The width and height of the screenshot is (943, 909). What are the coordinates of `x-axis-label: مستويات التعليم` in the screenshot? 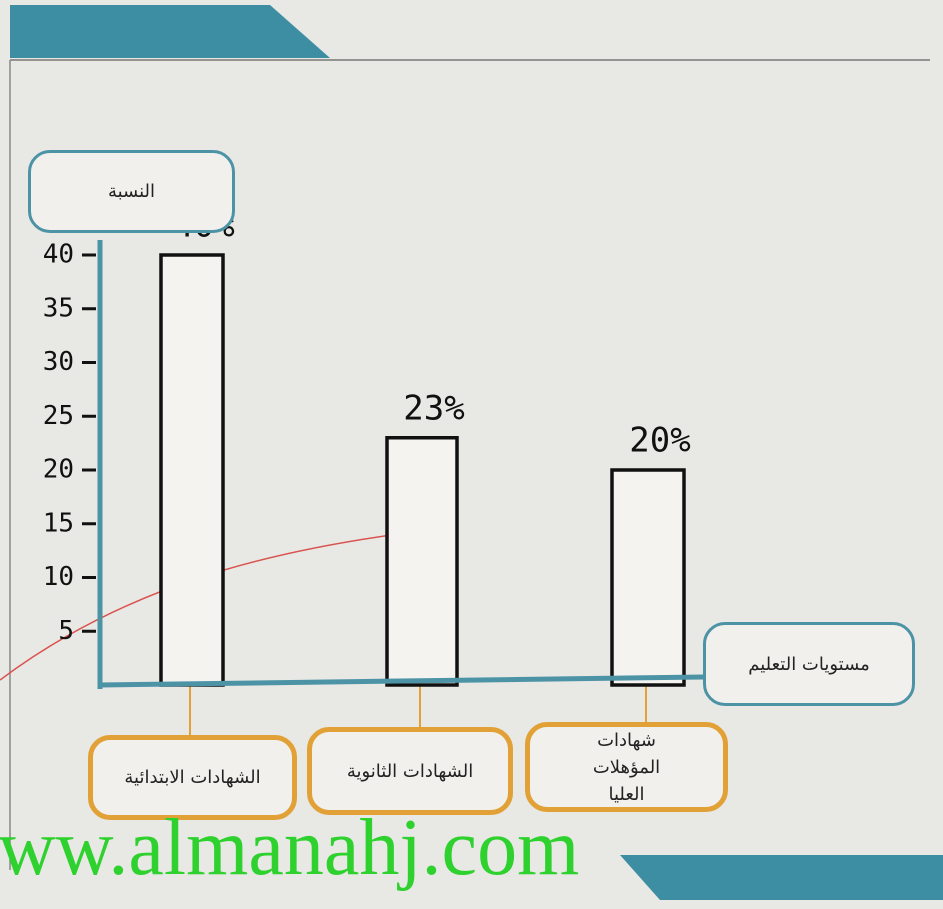 It's located at (809, 664).